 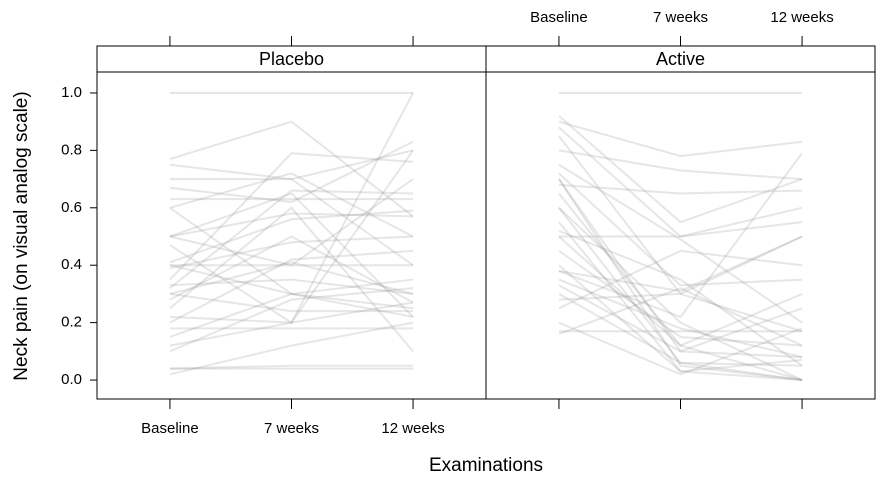 What do you see at coordinates (71, 92) in the screenshot?
I see `y-tick-label: 1.0` at bounding box center [71, 92].